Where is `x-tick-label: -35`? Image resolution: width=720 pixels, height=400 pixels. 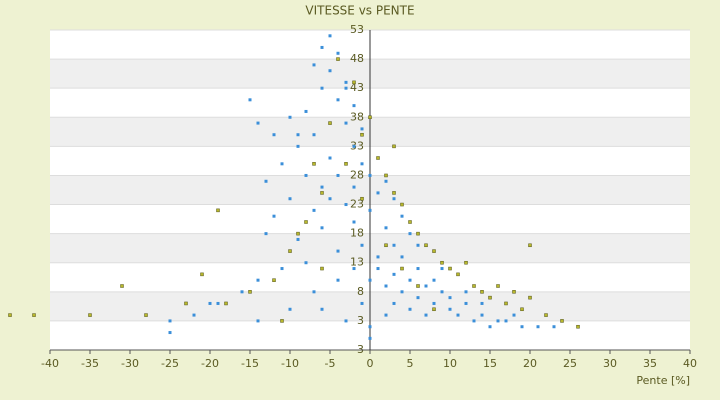 x-tick-label: -35 is located at coordinates (90, 363).